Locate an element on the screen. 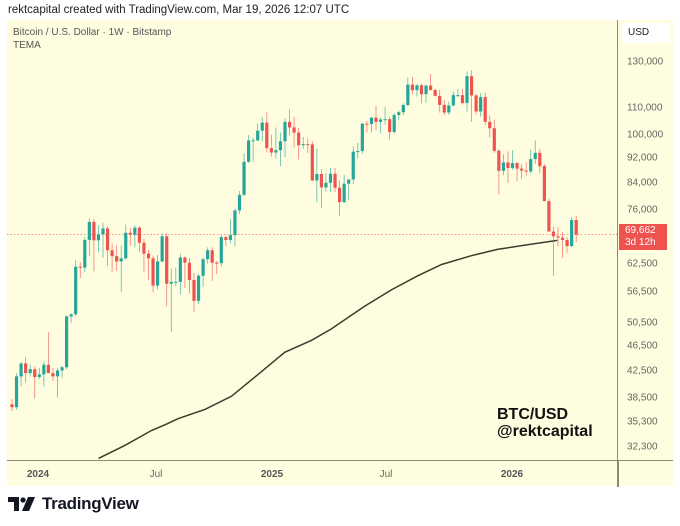 This screenshot has width=680, height=526. price-tick-label: 100,000 is located at coordinates (645, 135).